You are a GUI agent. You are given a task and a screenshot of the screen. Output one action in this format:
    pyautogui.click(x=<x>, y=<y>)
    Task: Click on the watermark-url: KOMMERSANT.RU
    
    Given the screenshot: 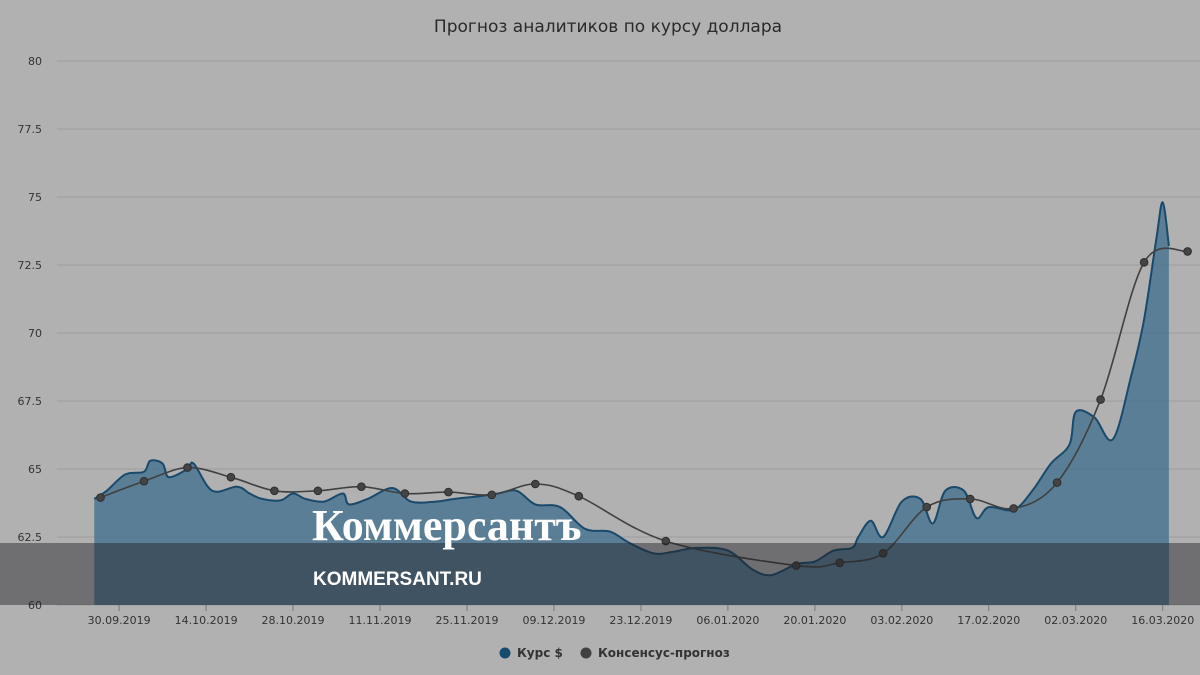 What is the action you would take?
    pyautogui.click(x=397, y=579)
    